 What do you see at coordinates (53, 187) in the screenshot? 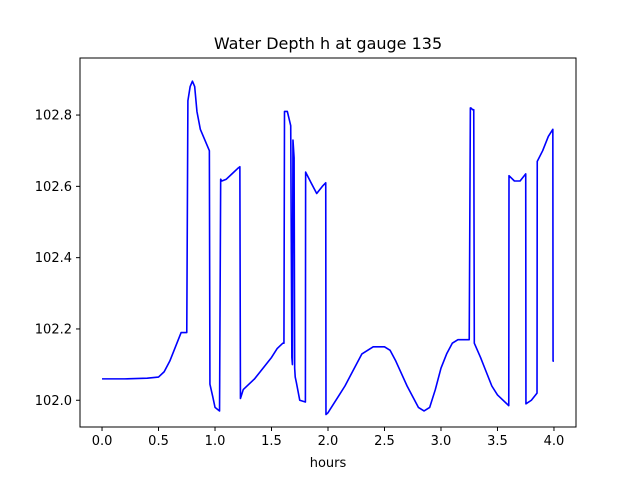
I see `y-tick-label: 102.6` at bounding box center [53, 187].